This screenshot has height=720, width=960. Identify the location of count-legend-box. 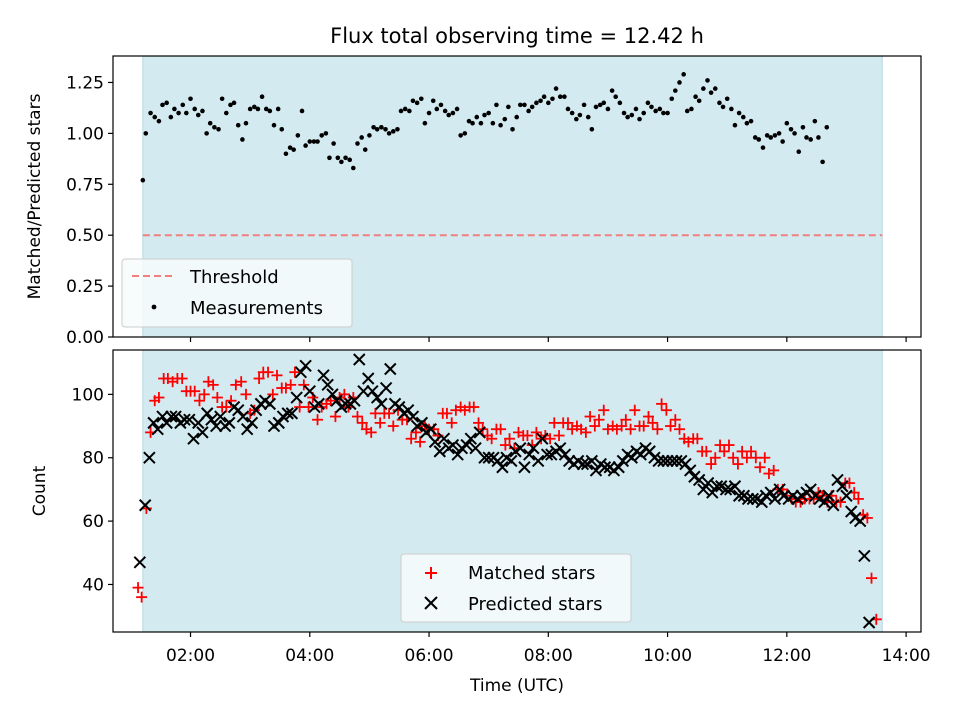
(516, 588).